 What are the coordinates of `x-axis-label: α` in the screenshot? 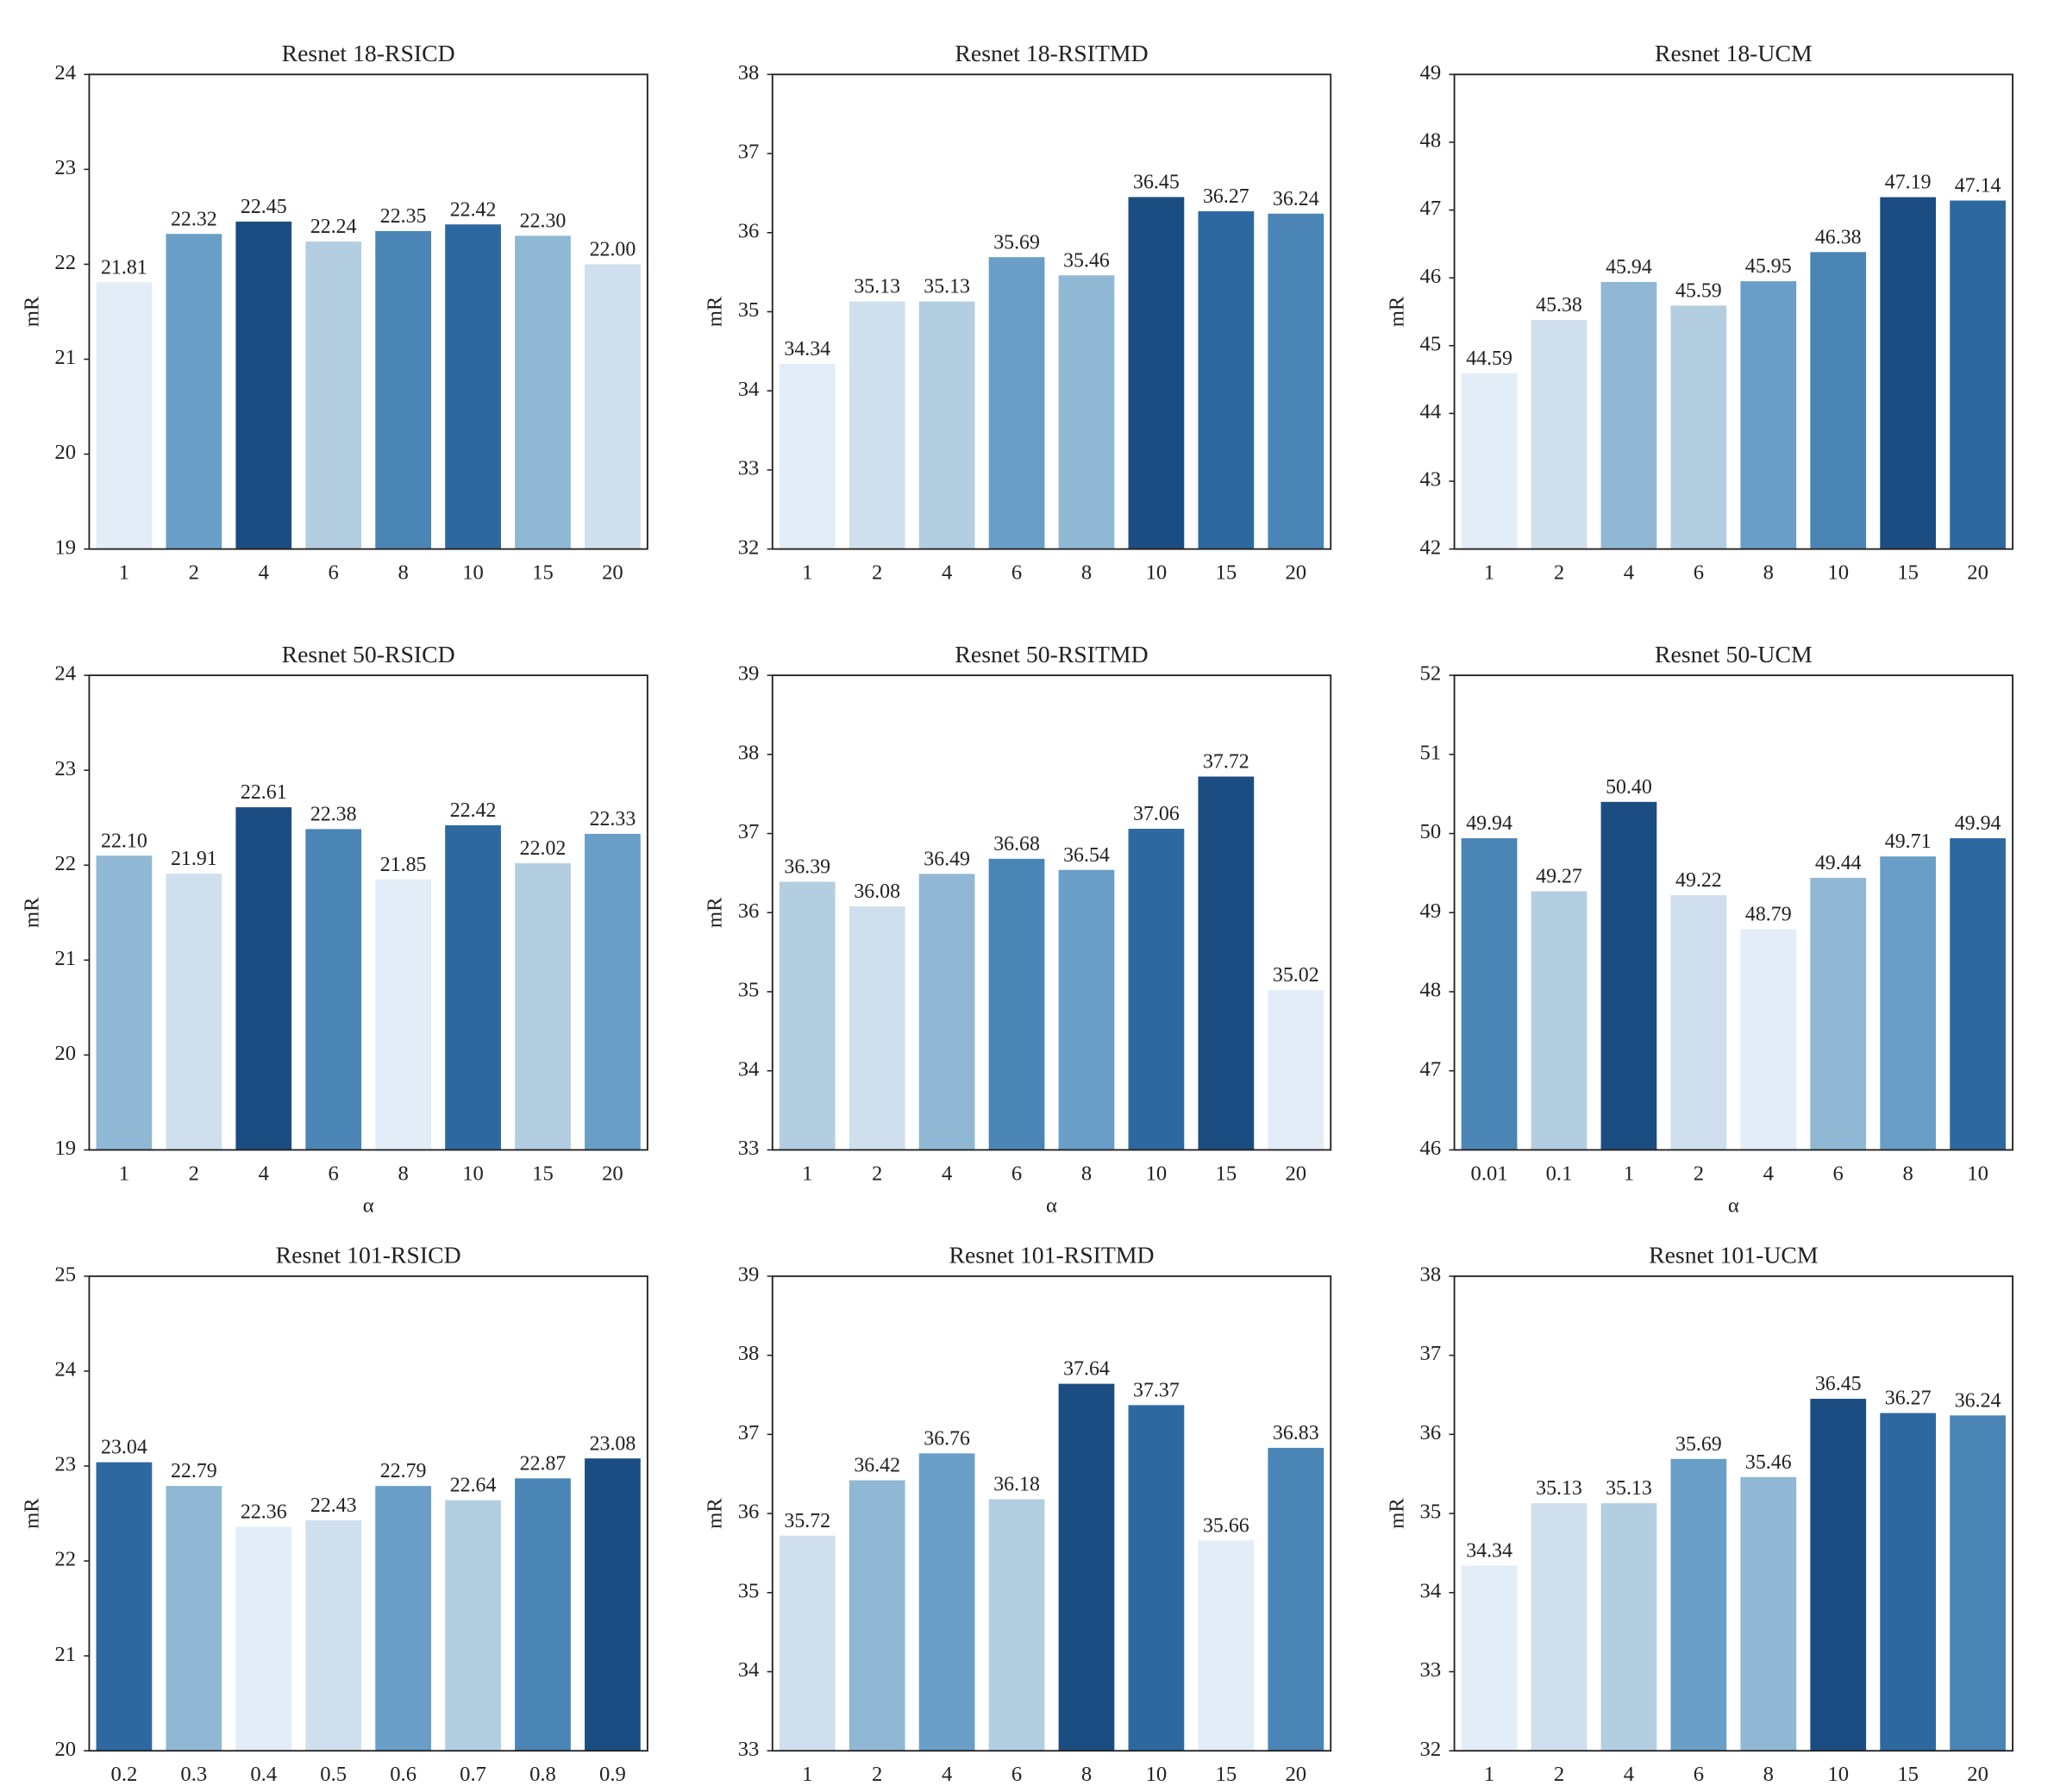 It's located at (1051, 1205).